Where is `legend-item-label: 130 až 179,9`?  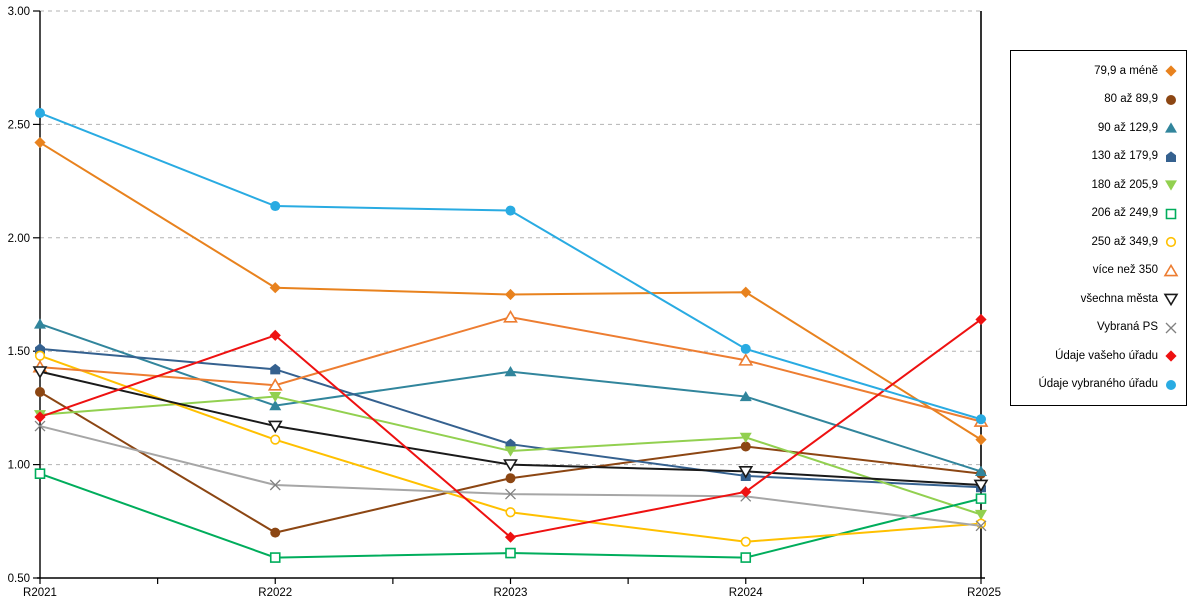
legend-item-label: 130 až 179,9 is located at coordinates (1124, 156).